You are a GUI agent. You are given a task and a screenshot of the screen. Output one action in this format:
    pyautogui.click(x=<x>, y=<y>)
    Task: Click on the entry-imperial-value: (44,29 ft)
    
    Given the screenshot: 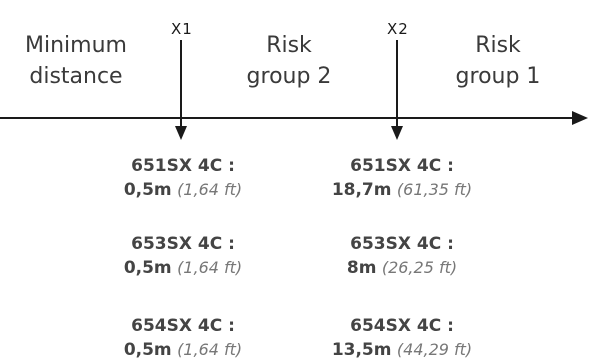 What is the action you would take?
    pyautogui.click(x=434, y=349)
    